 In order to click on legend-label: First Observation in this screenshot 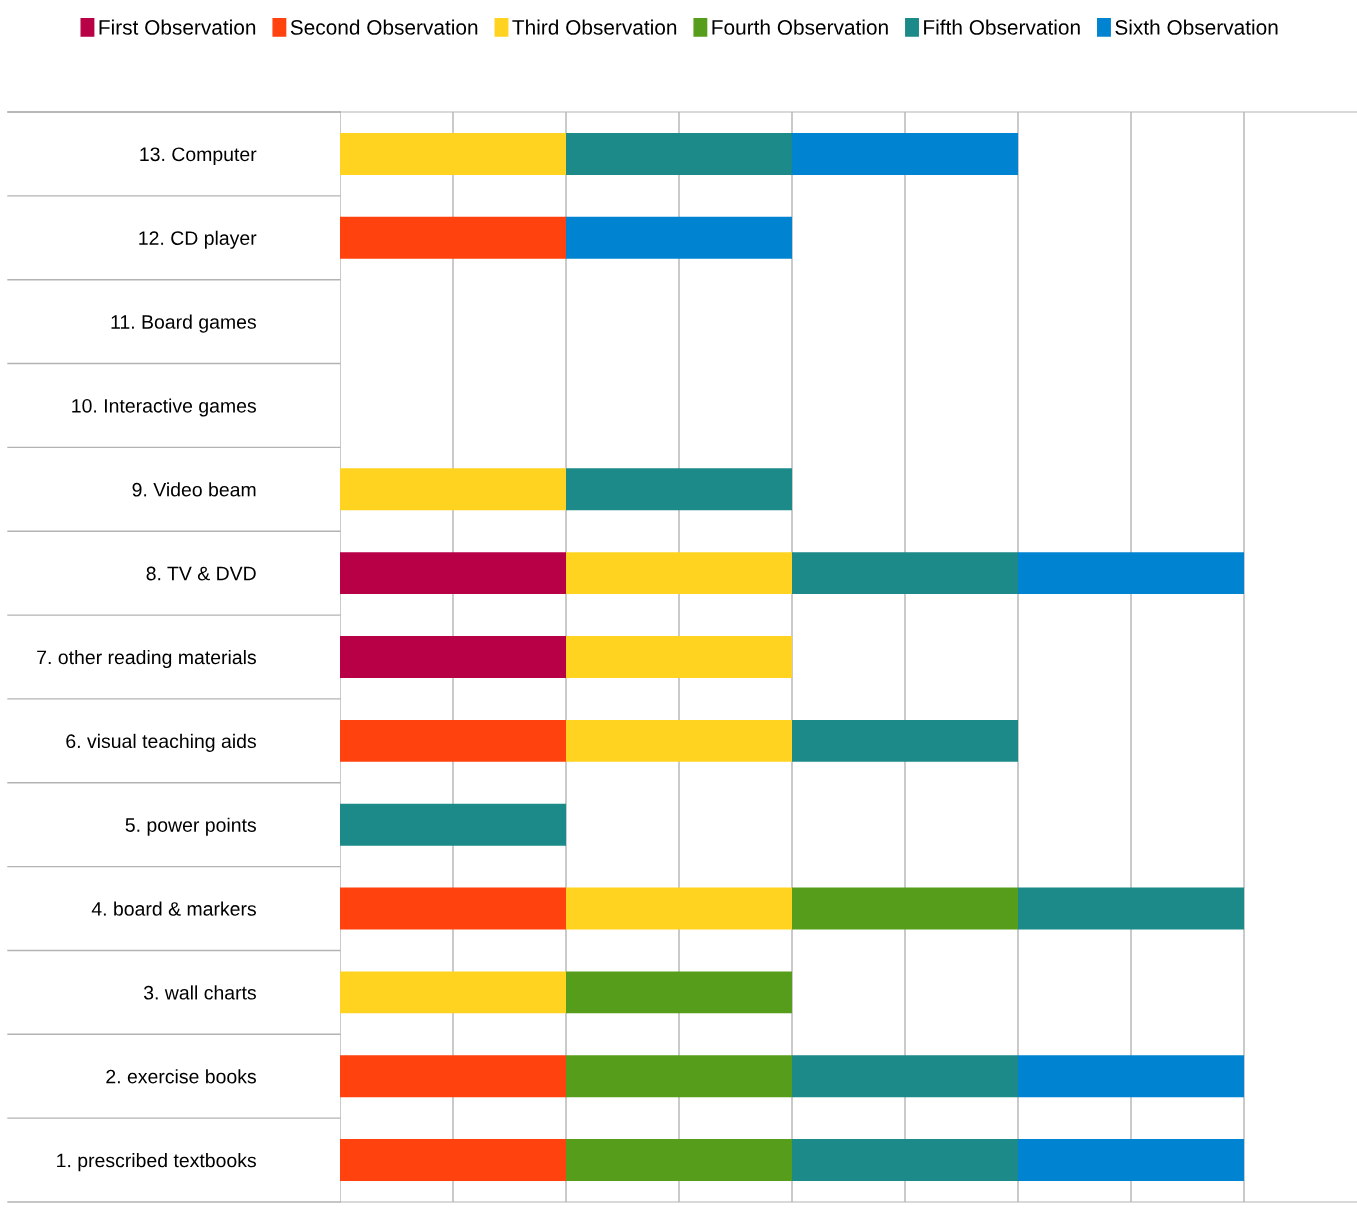, I will do `click(177, 27)`.